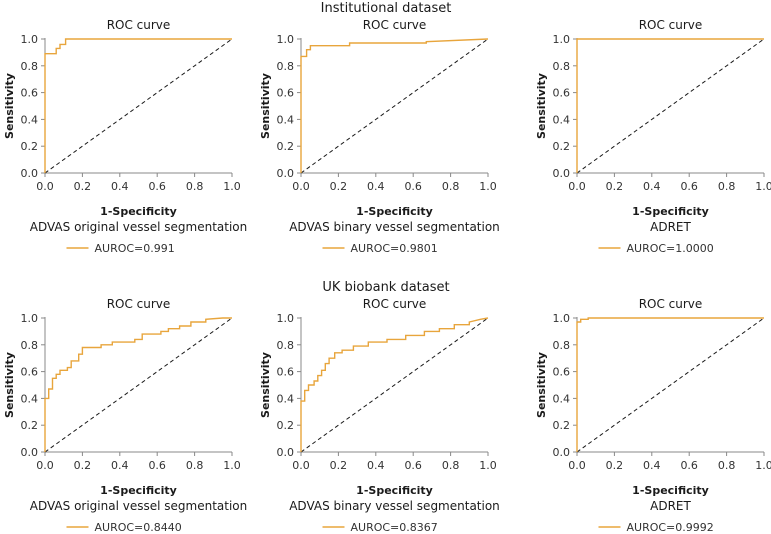  What do you see at coordinates (138, 527) in the screenshot?
I see `legend-label: AUROC=0.8440` at bounding box center [138, 527].